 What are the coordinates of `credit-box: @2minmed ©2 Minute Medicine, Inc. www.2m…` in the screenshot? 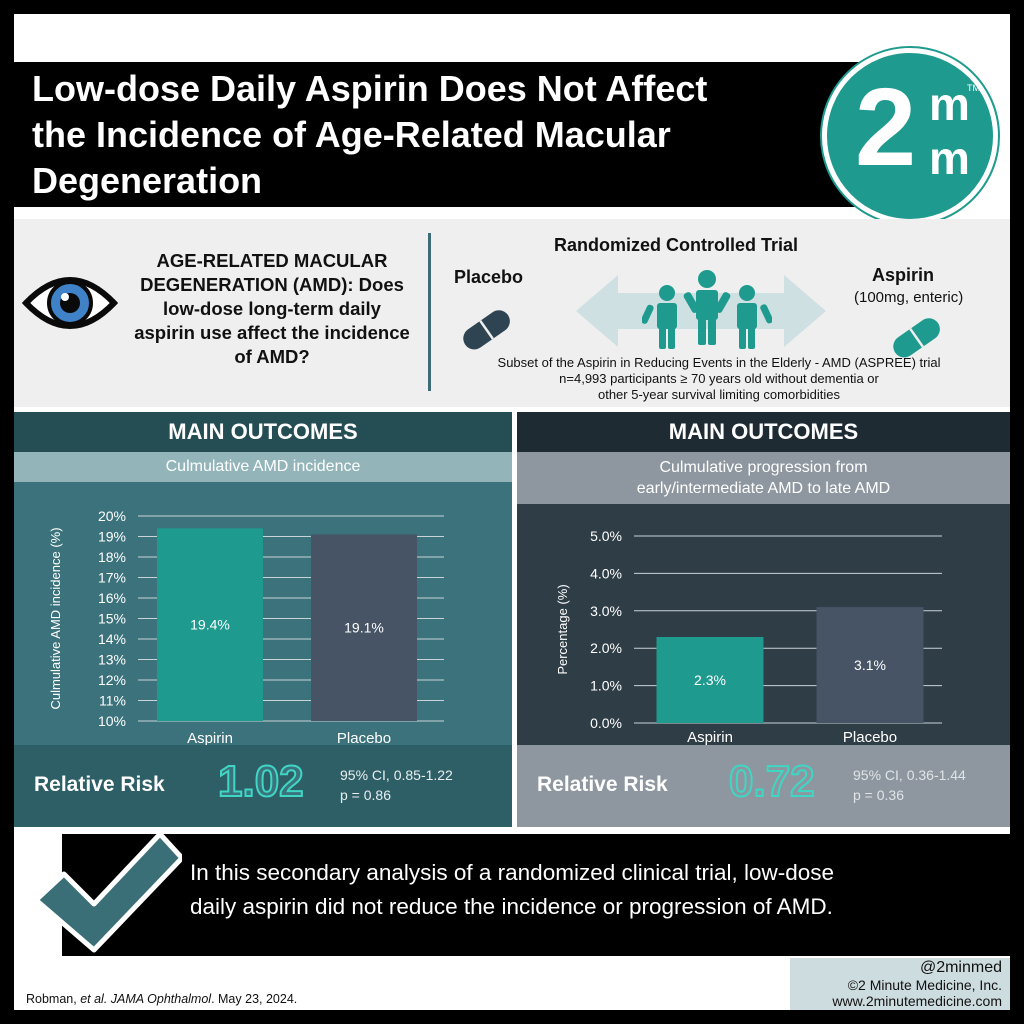 It's located at (900, 984).